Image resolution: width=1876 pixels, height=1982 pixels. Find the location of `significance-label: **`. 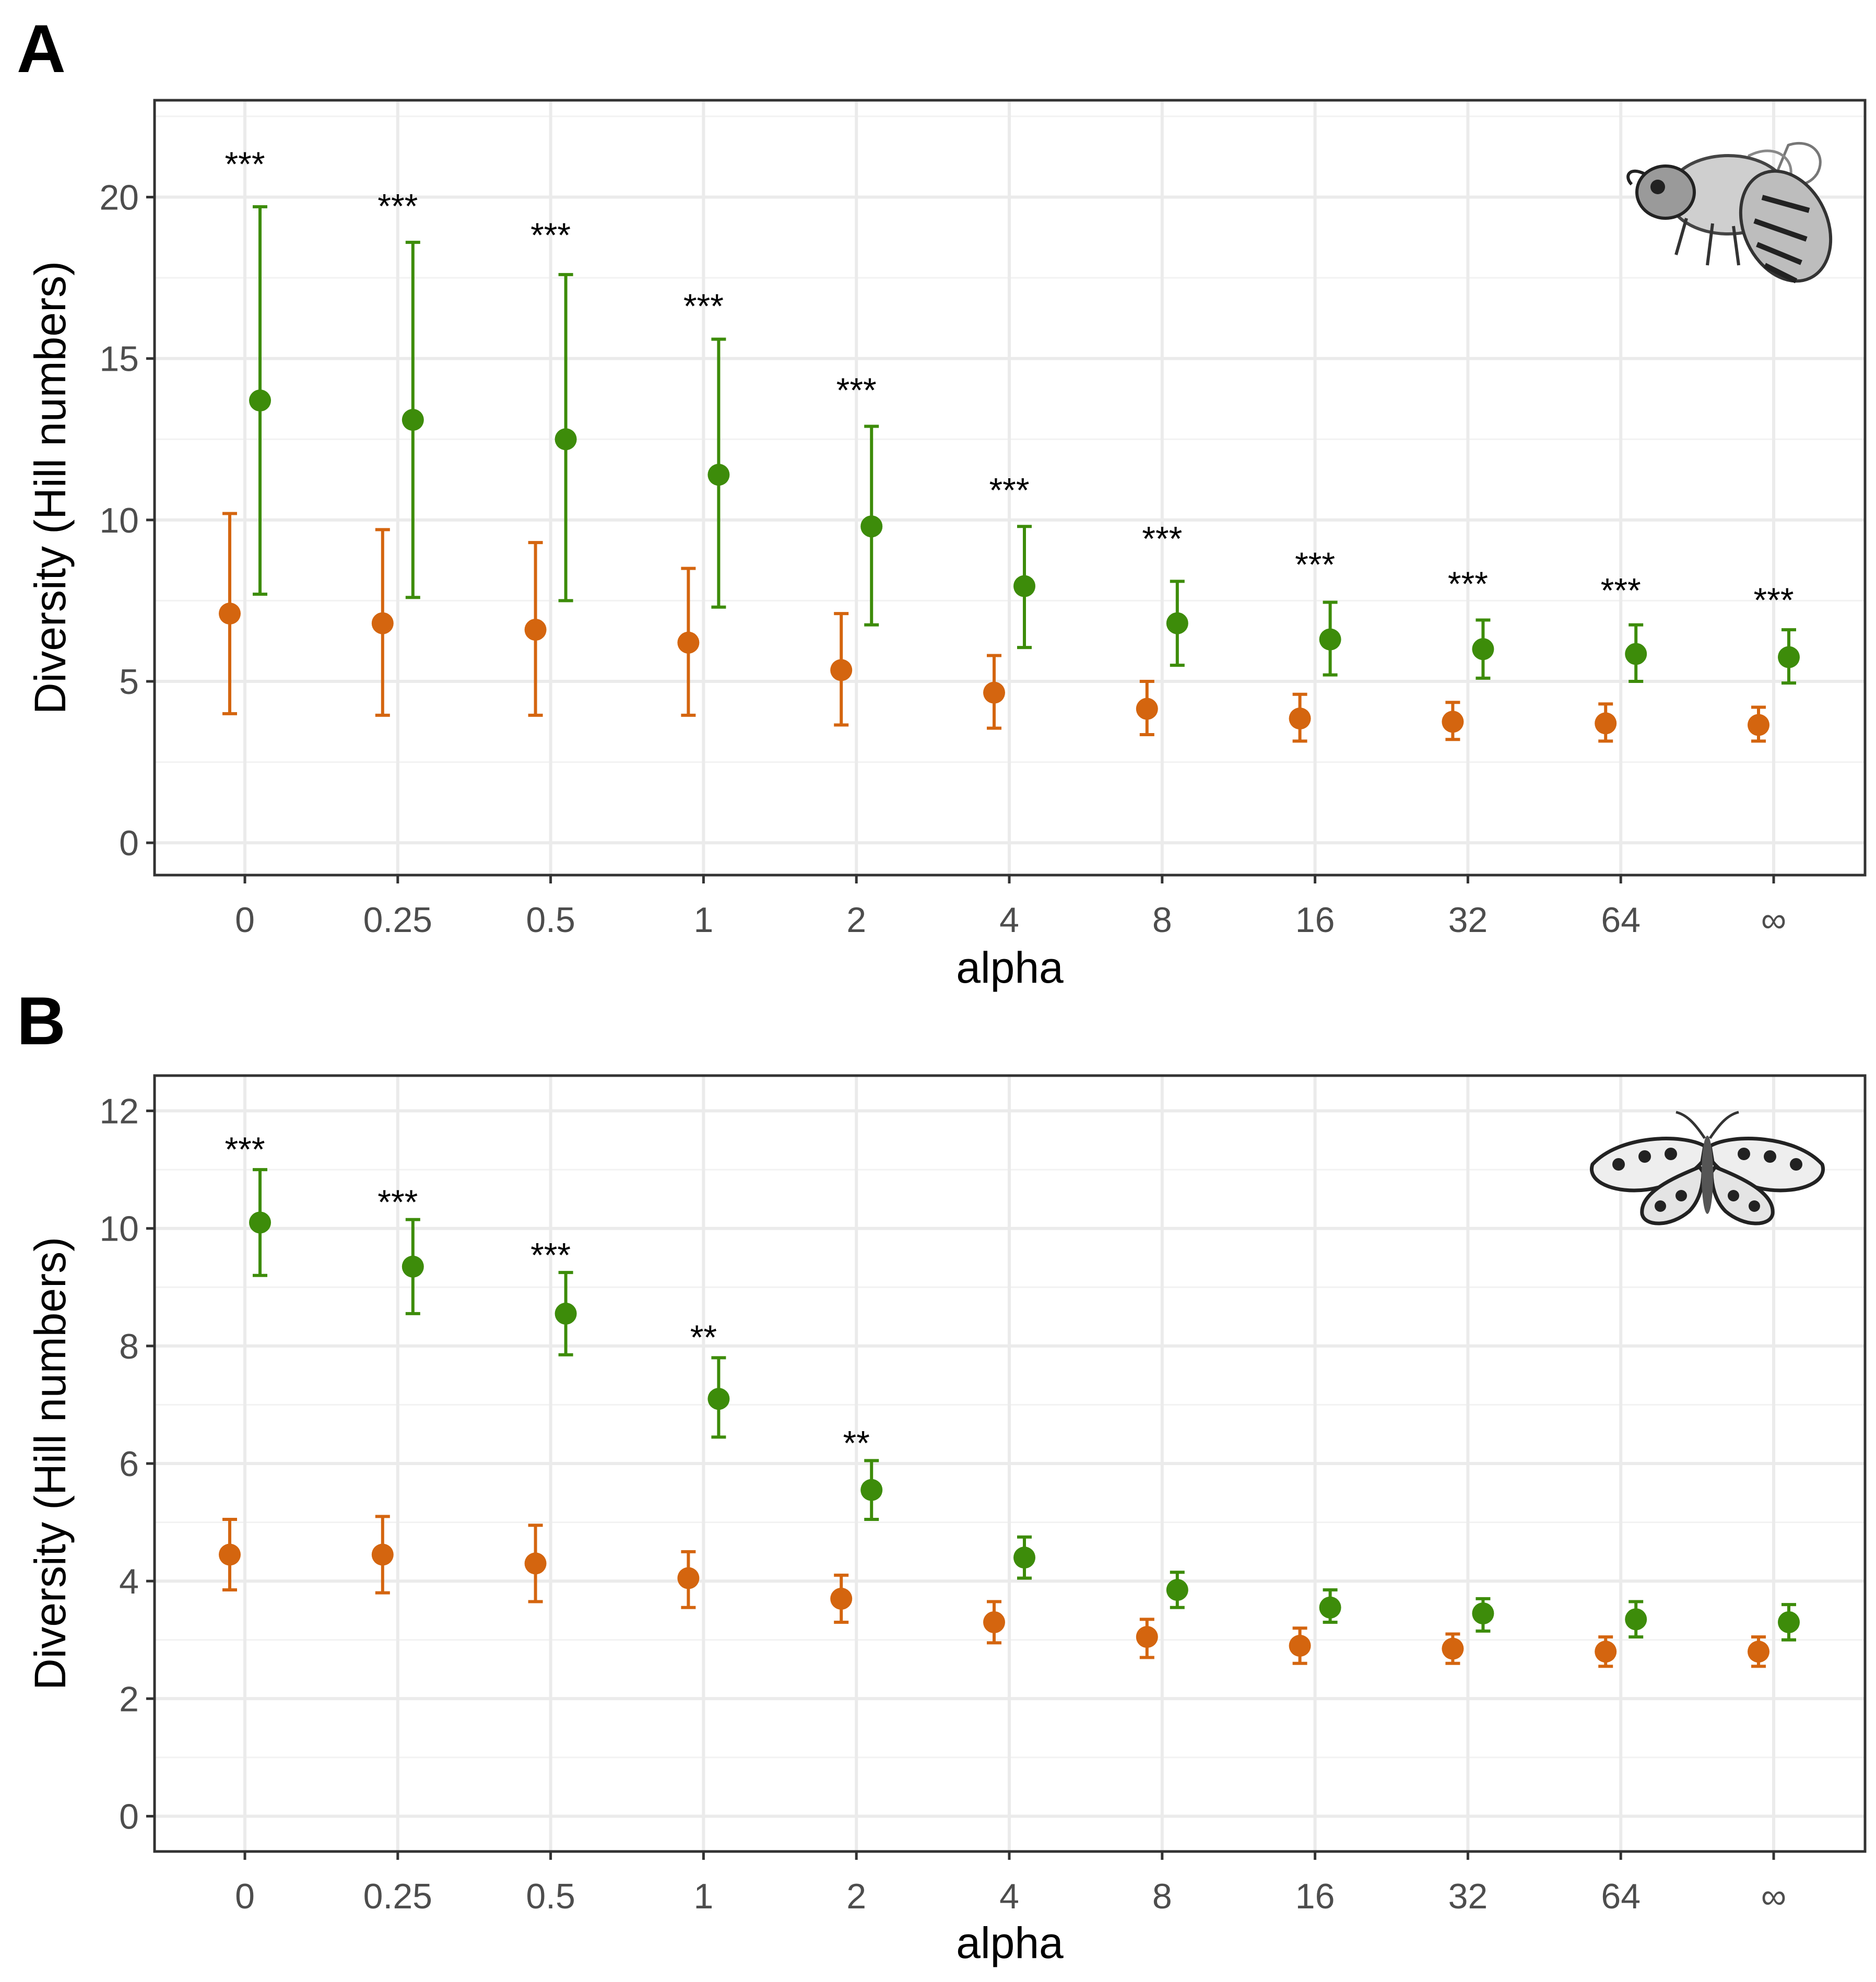

significance-label: ** is located at coordinates (703, 1337).